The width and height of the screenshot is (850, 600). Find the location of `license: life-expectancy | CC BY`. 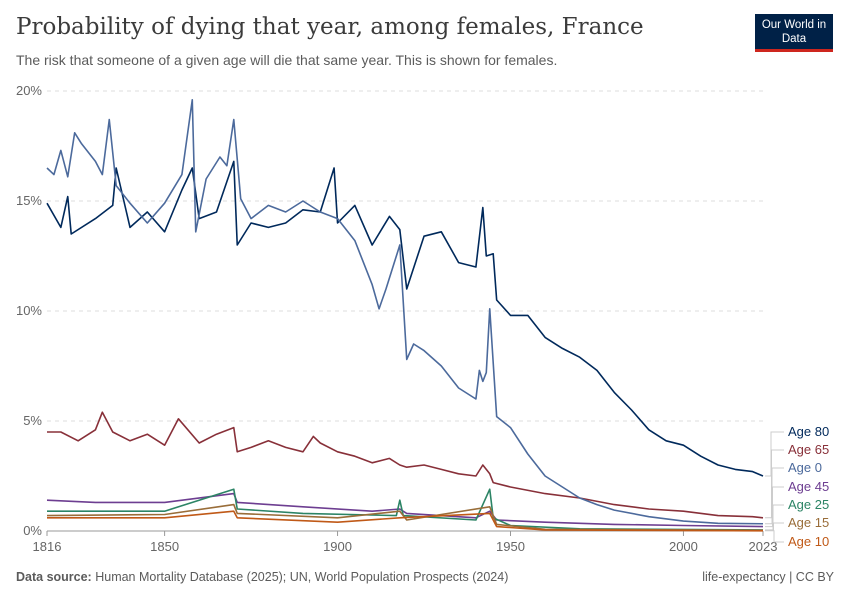

license: life-expectancy | CC BY is located at coordinates (768, 577).